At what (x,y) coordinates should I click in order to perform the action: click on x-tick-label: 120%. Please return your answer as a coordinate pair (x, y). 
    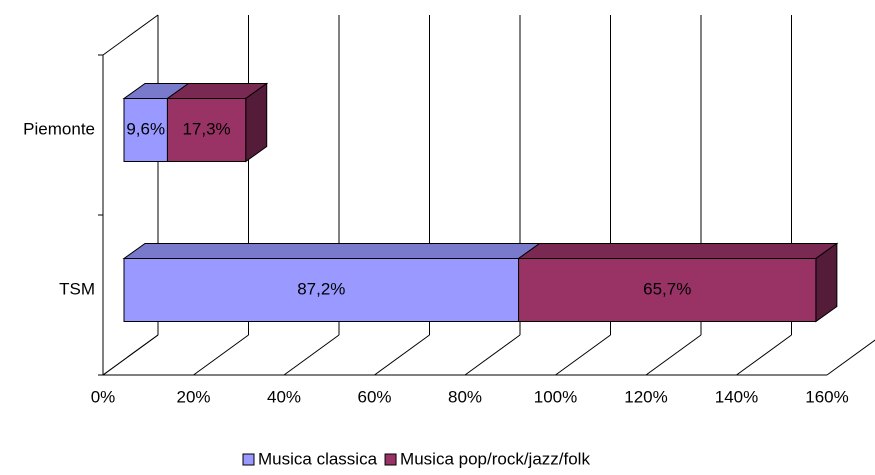
    Looking at the image, I should click on (645, 396).